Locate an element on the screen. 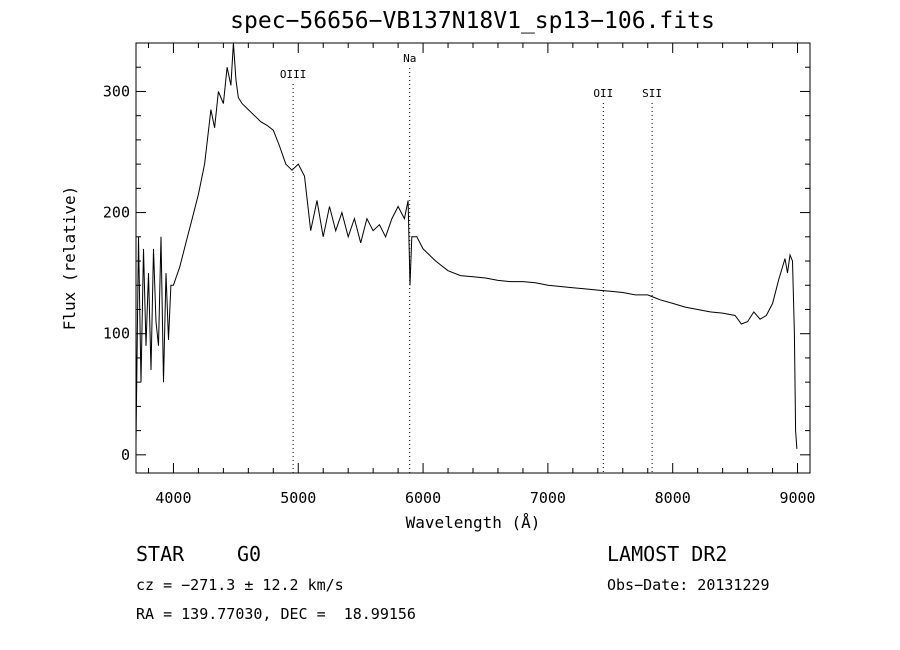 The height and width of the screenshot is (650, 900). annotation-label: Na is located at coordinates (409, 58).